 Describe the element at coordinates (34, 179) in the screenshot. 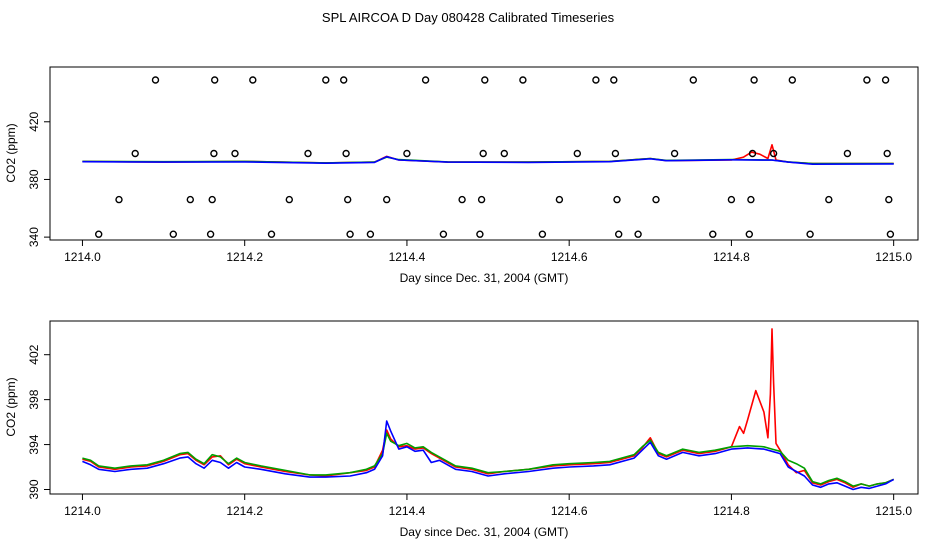

I see `top-y-tick-label: 380` at that location.